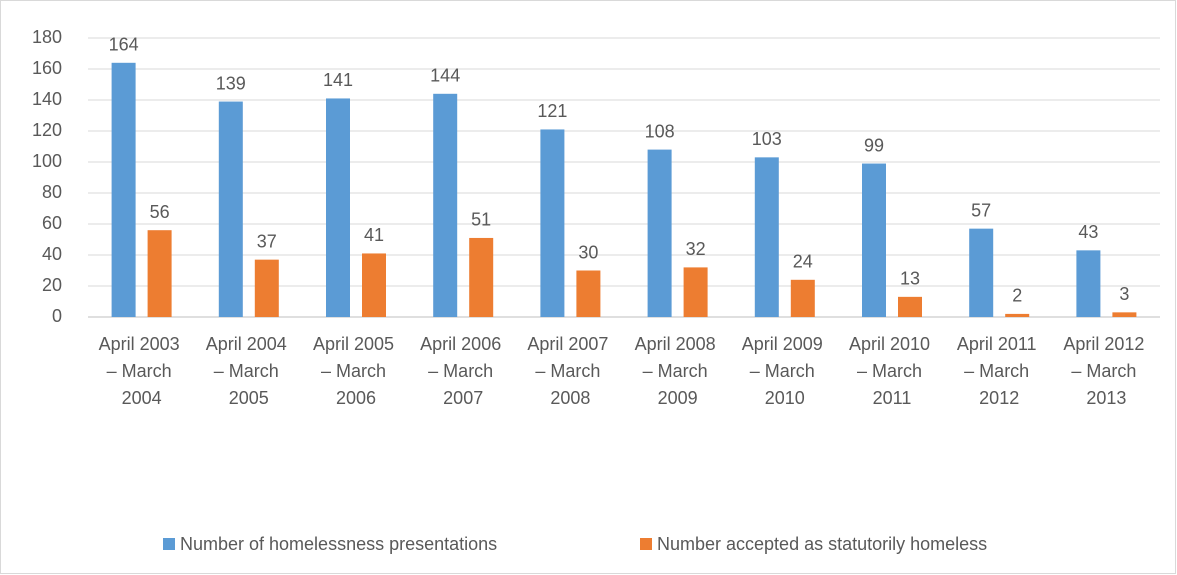  What do you see at coordinates (445, 76) in the screenshot?
I see `data-label: 144` at bounding box center [445, 76].